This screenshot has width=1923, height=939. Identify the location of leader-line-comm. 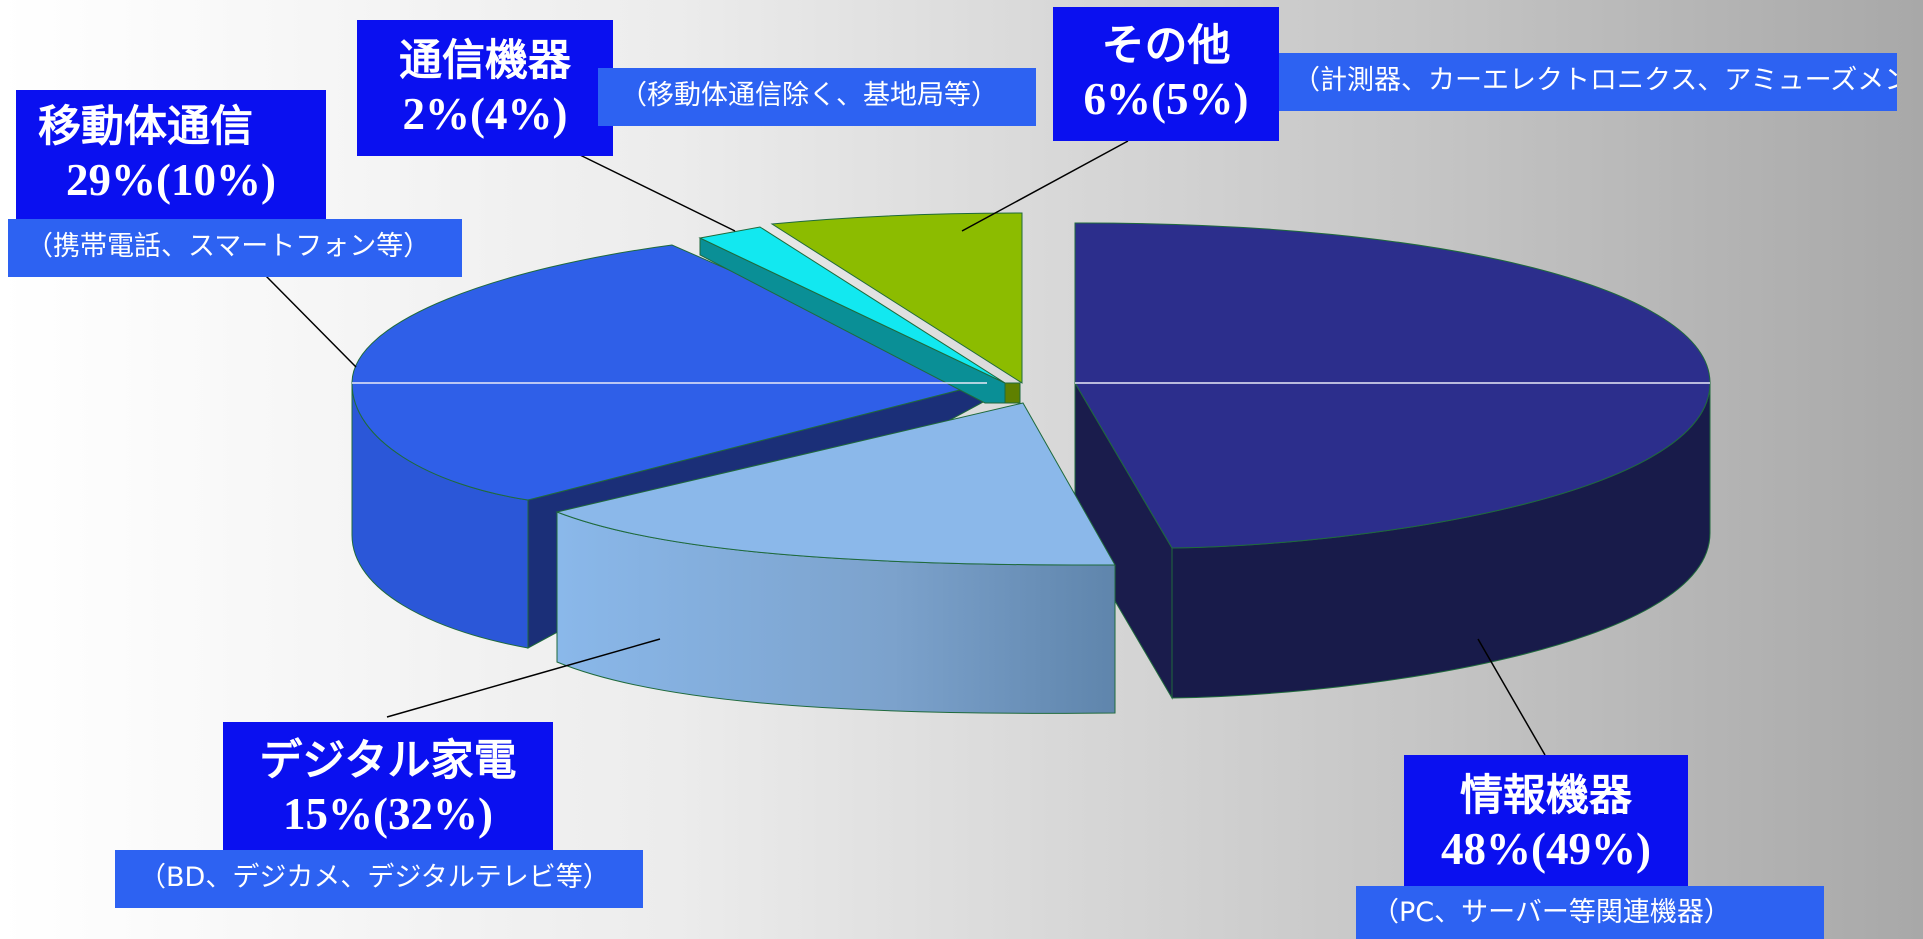
(657, 193).